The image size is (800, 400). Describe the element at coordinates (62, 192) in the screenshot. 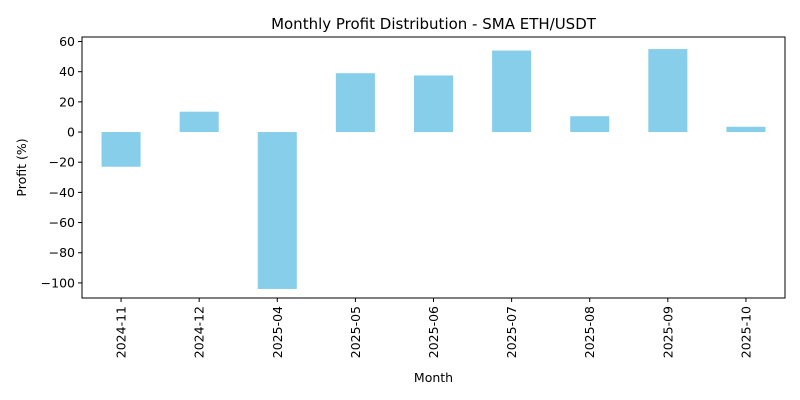

I see `y-tick-label: −40` at that location.